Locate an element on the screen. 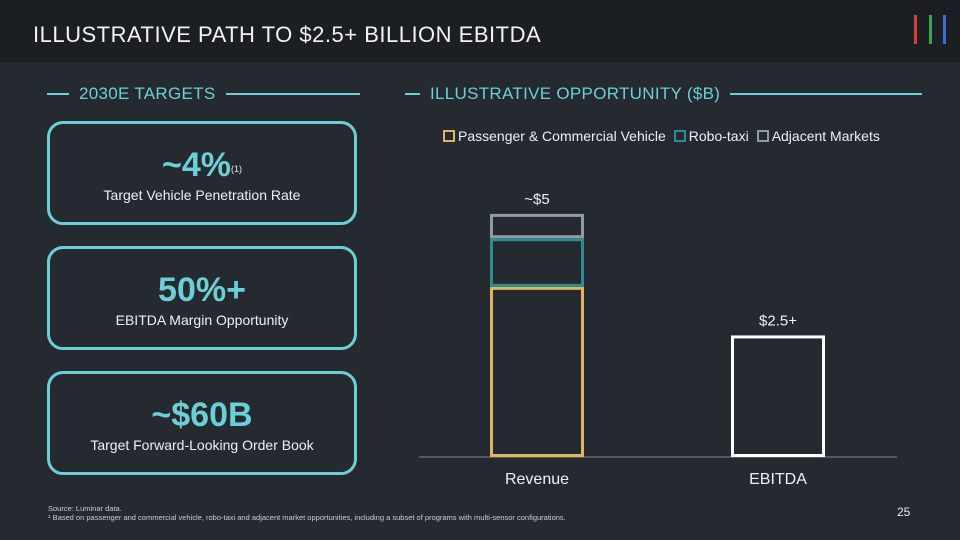  legend-label: Passenger & Commercial Vehicle is located at coordinates (562, 136).